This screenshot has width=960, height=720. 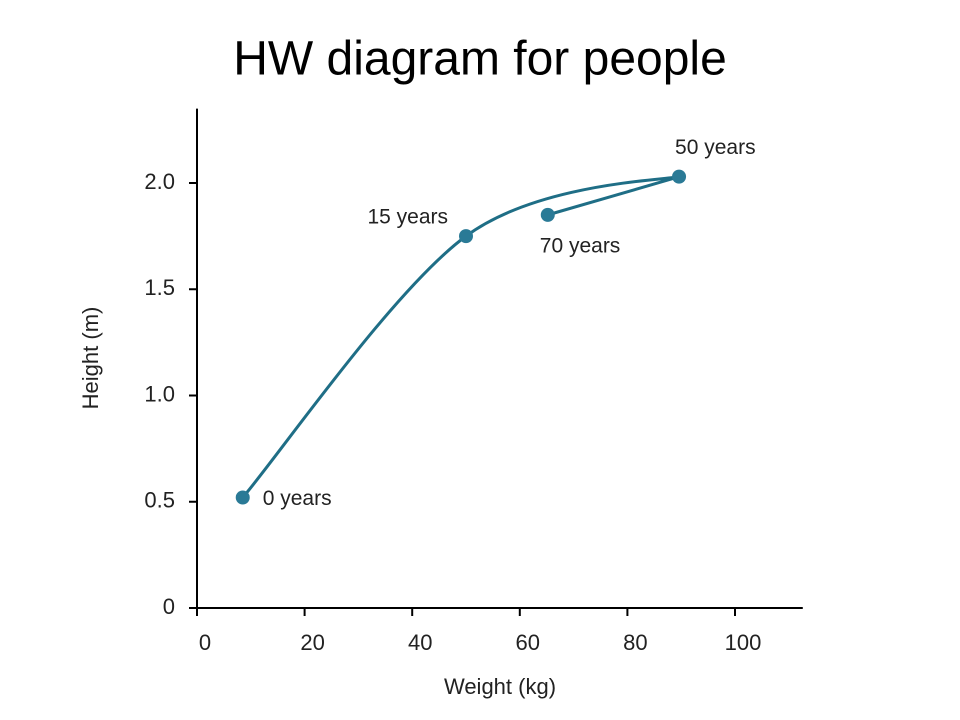 What do you see at coordinates (743, 642) in the screenshot?
I see `x-tick-label: 100` at bounding box center [743, 642].